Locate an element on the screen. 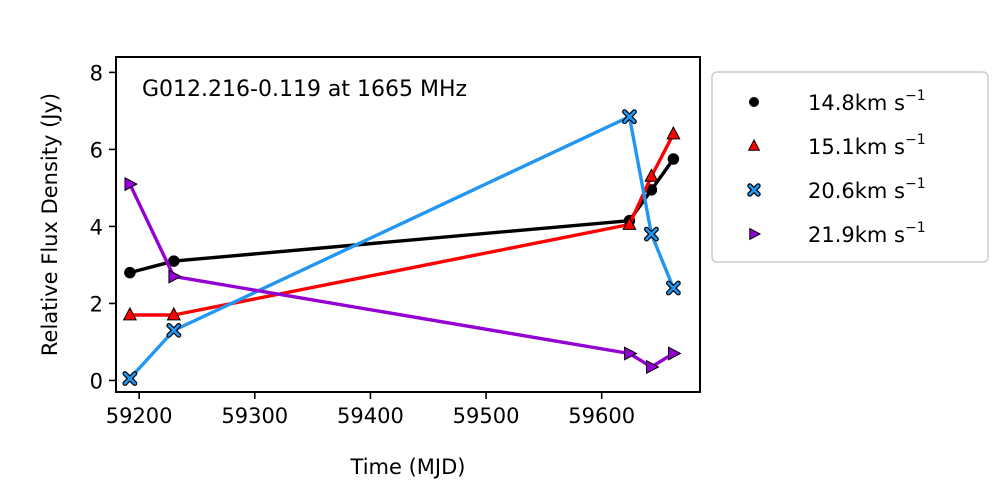  x-tick-label: 59500 is located at coordinates (486, 416).